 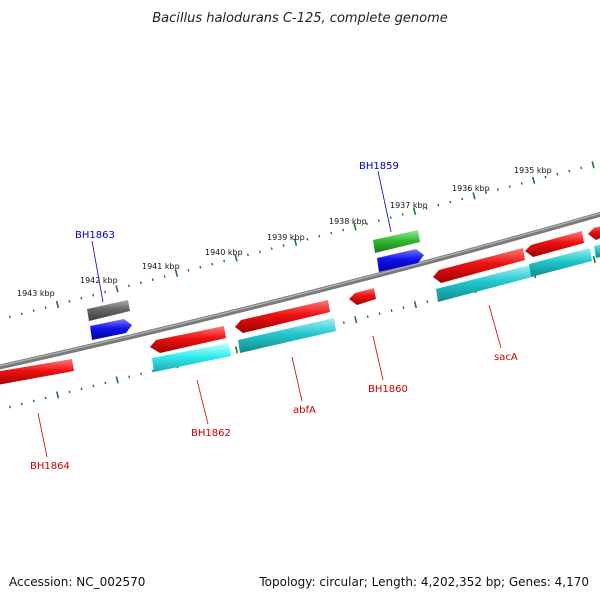 I want to click on gene-label: sacA, so click(x=506, y=357).